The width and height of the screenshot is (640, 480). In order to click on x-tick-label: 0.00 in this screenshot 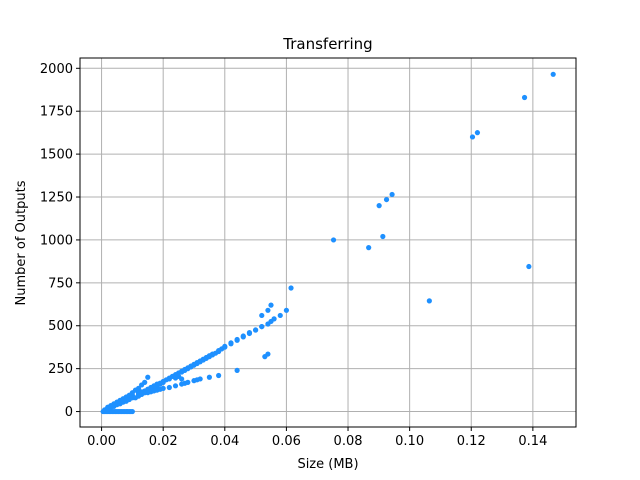, I will do `click(101, 441)`.